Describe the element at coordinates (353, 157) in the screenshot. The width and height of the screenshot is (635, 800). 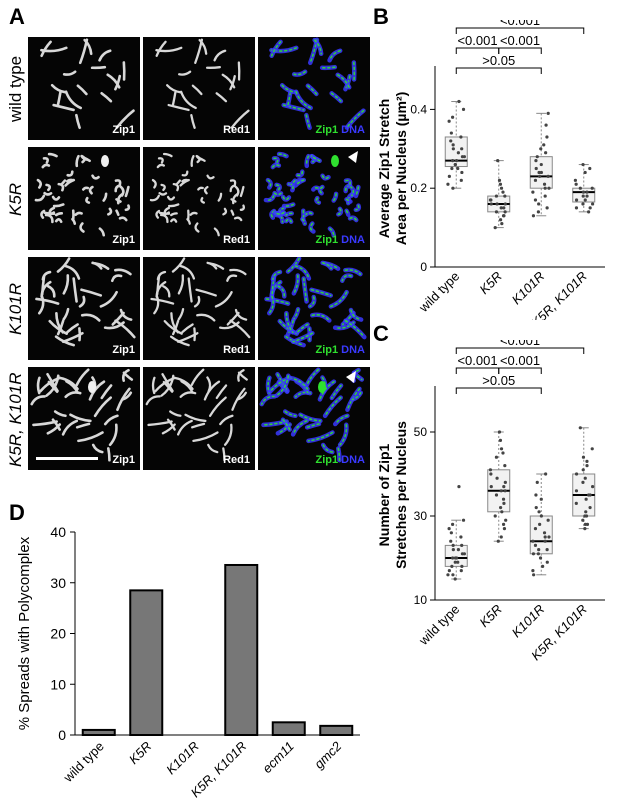
I see `arrowhead-icon` at that location.